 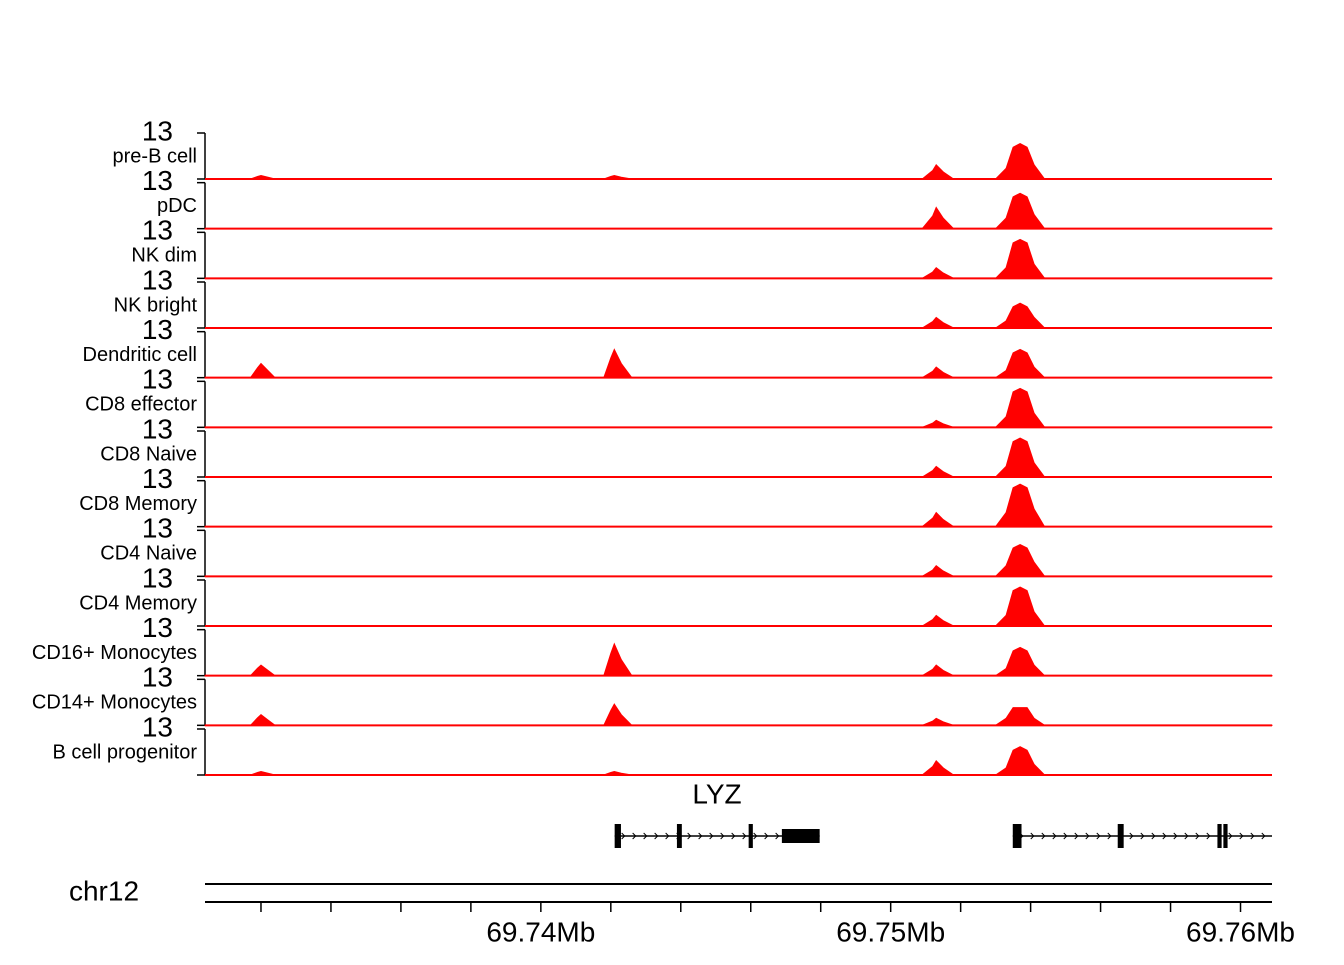 What do you see at coordinates (124, 752) in the screenshot?
I see `track-name: B cell progenitor` at bounding box center [124, 752].